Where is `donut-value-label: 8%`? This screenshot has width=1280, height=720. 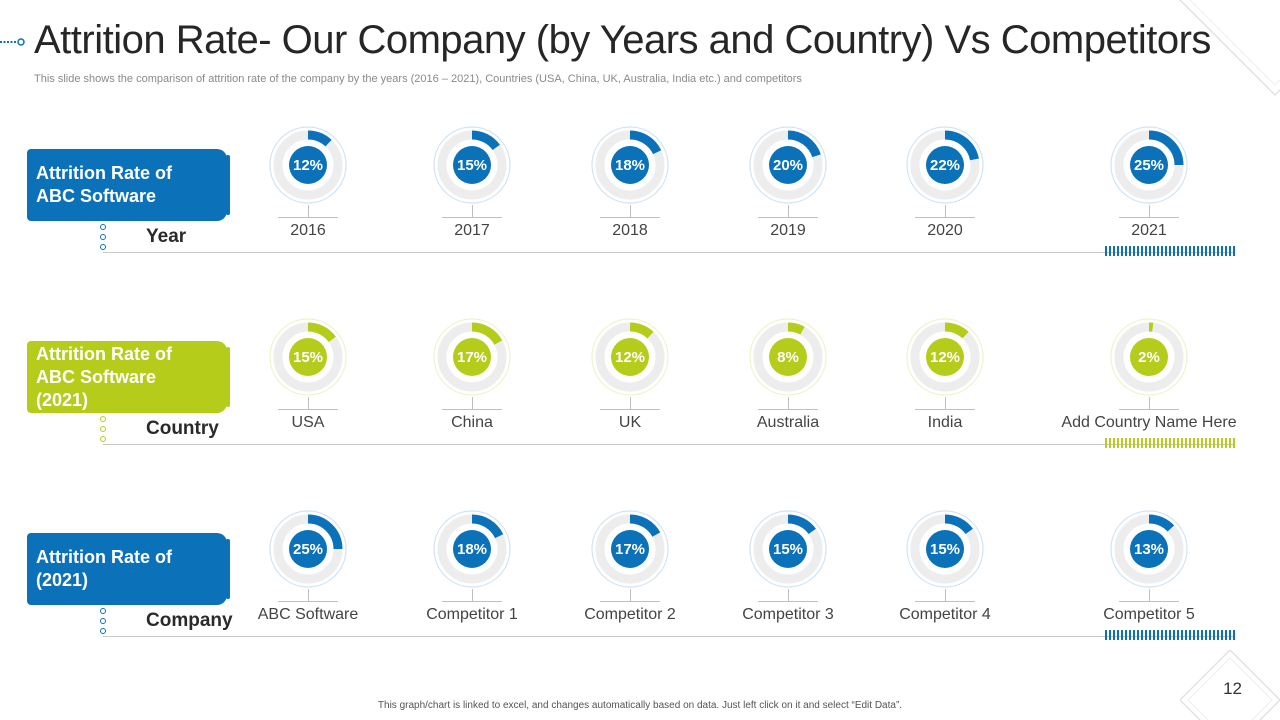
donut-value-label: 8% is located at coordinates (788, 357).